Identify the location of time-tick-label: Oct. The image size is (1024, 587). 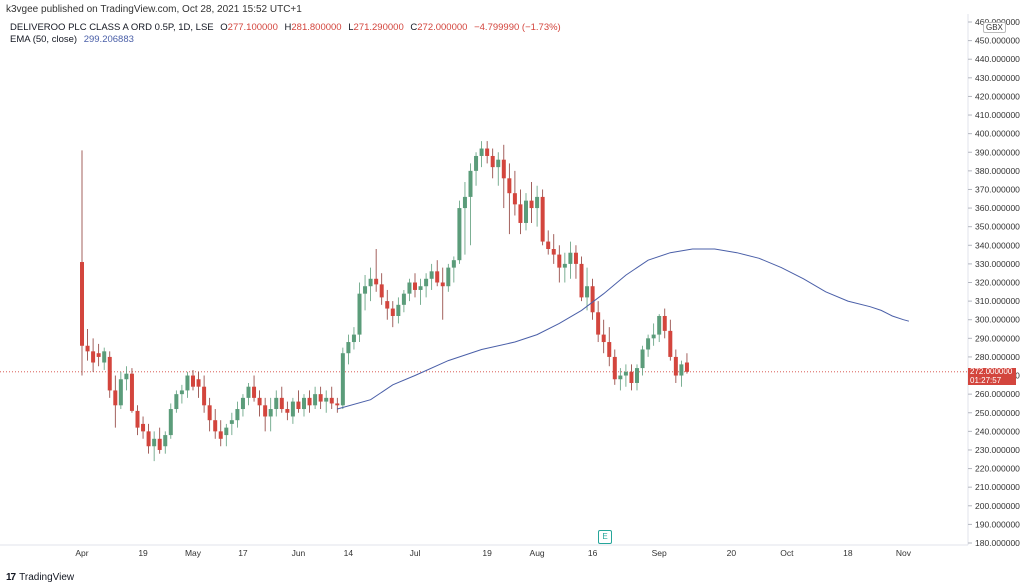
(787, 553).